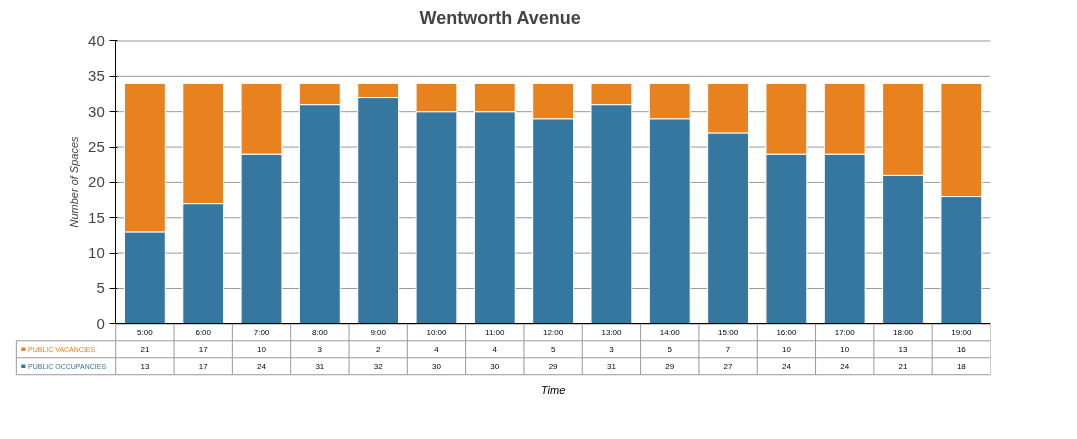 Image resolution: width=1077 pixels, height=439 pixels. What do you see at coordinates (96, 40) in the screenshot?
I see `y-tick-label: 40` at bounding box center [96, 40].